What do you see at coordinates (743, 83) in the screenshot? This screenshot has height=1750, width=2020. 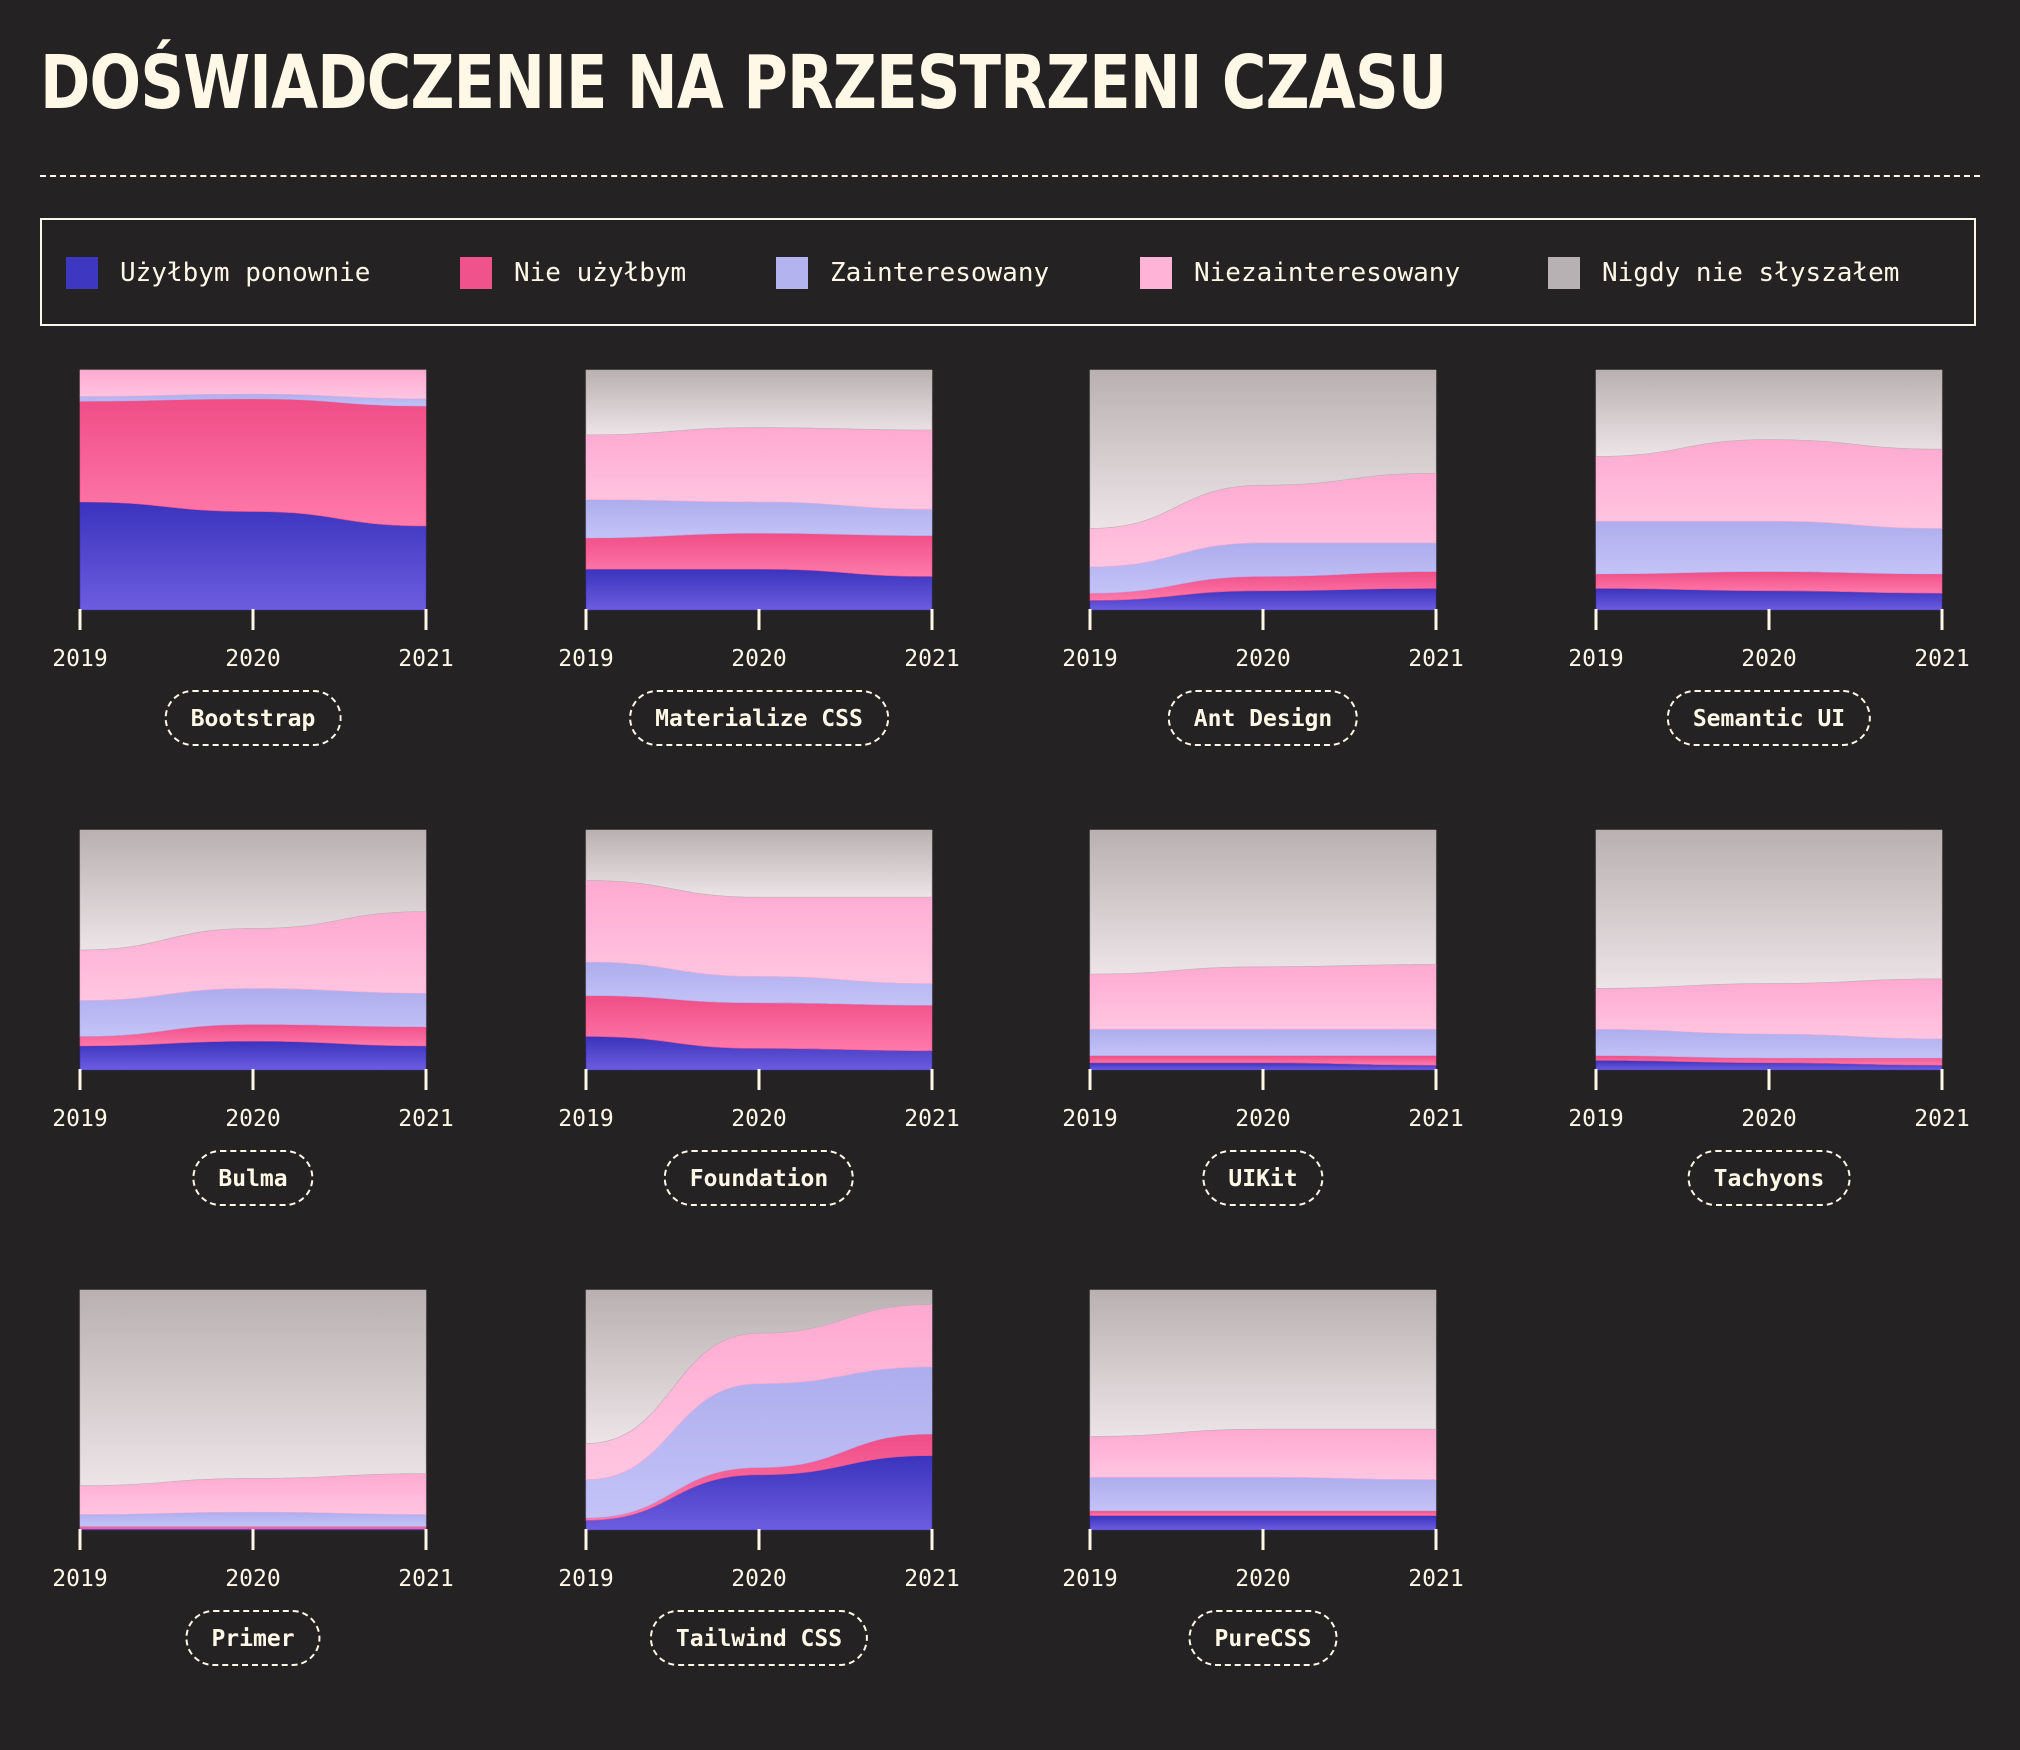 I see `page-title: DOŚWIADCZENIE NA PRZESTRZENI CZASU` at bounding box center [743, 83].